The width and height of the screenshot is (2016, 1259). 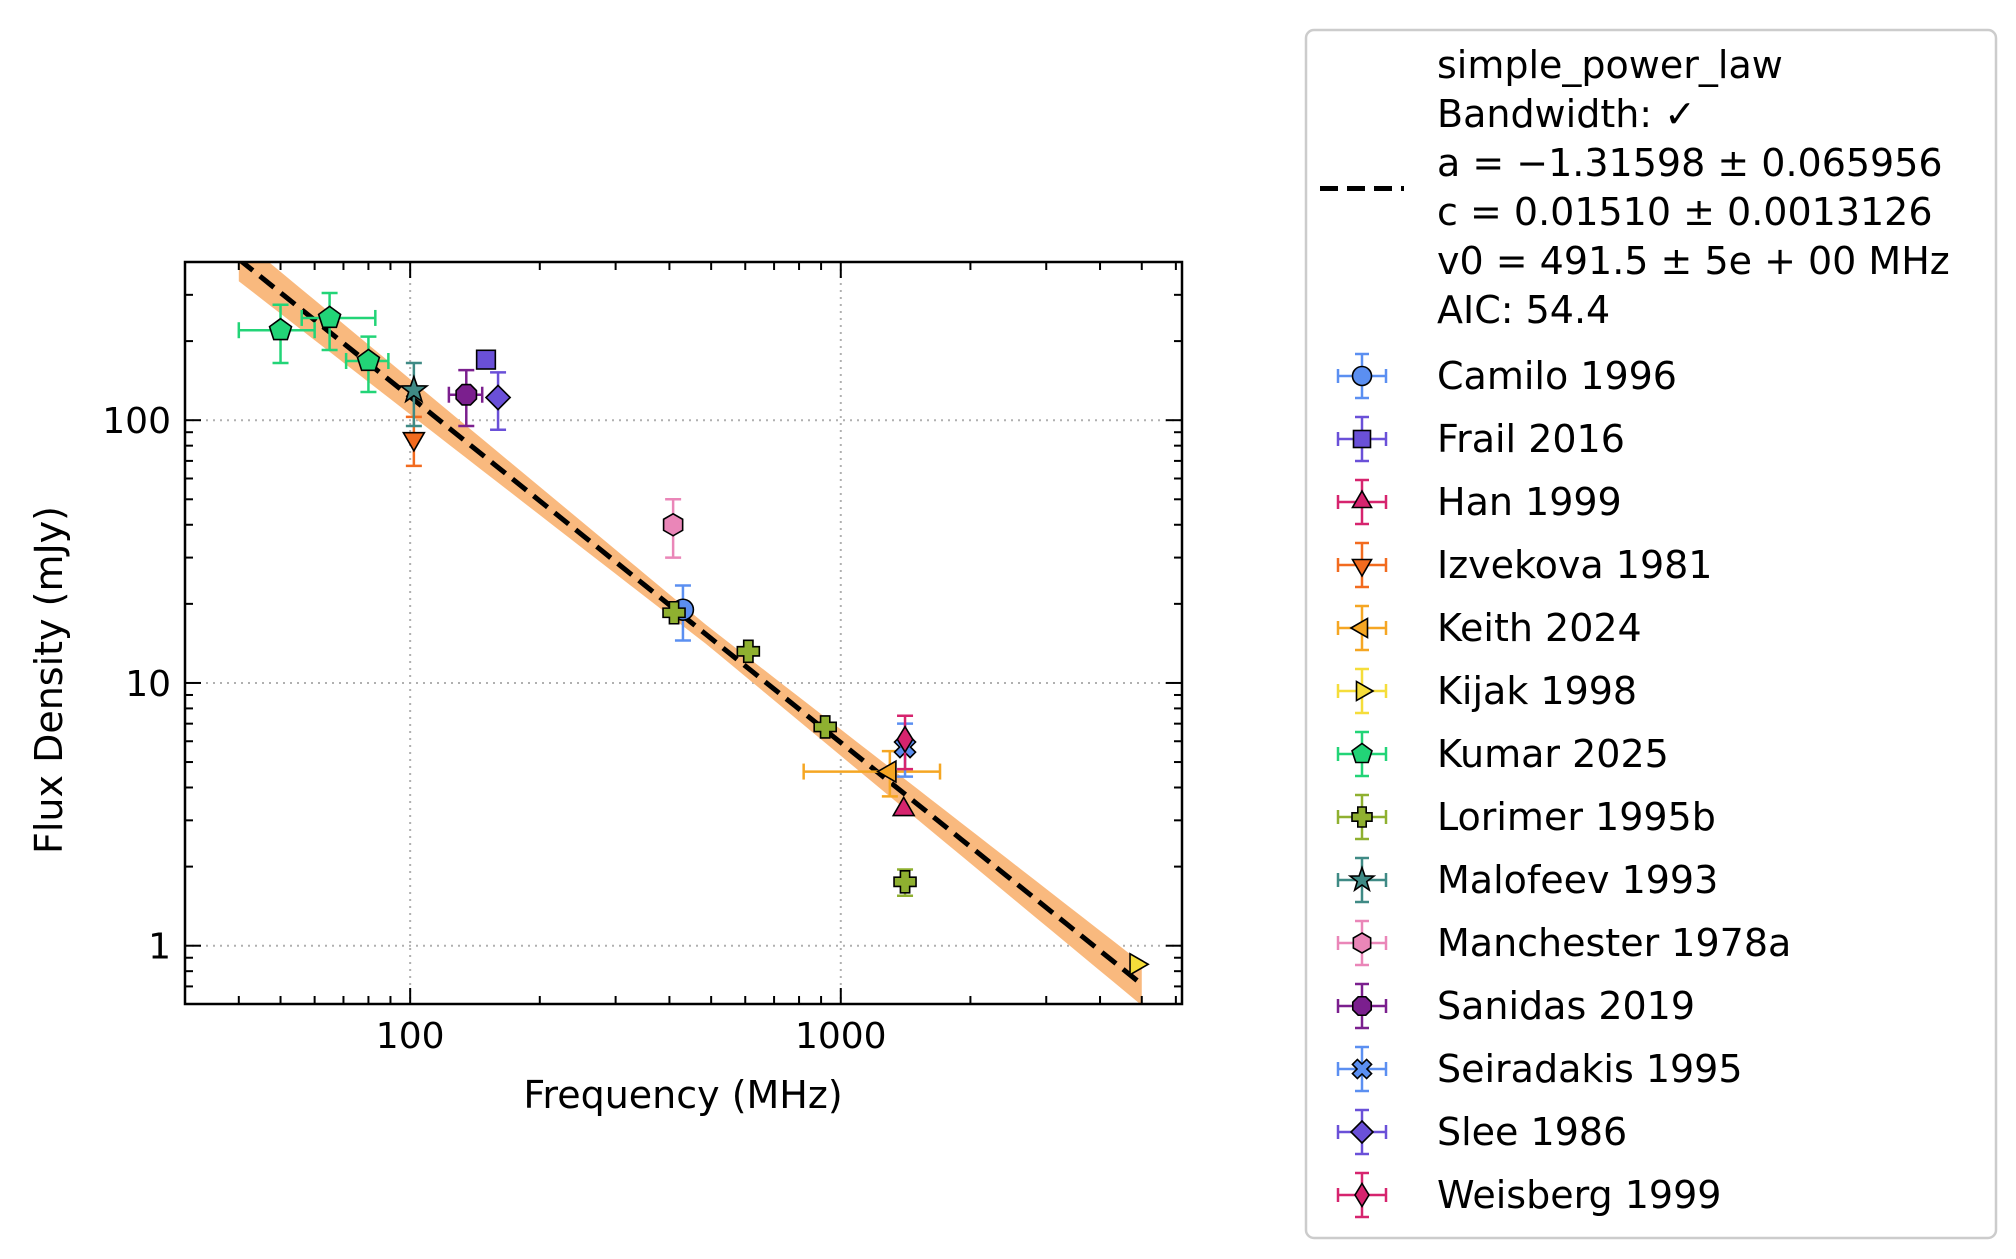 I want to click on legend-label: Kijak 1998, so click(x=1537, y=691).